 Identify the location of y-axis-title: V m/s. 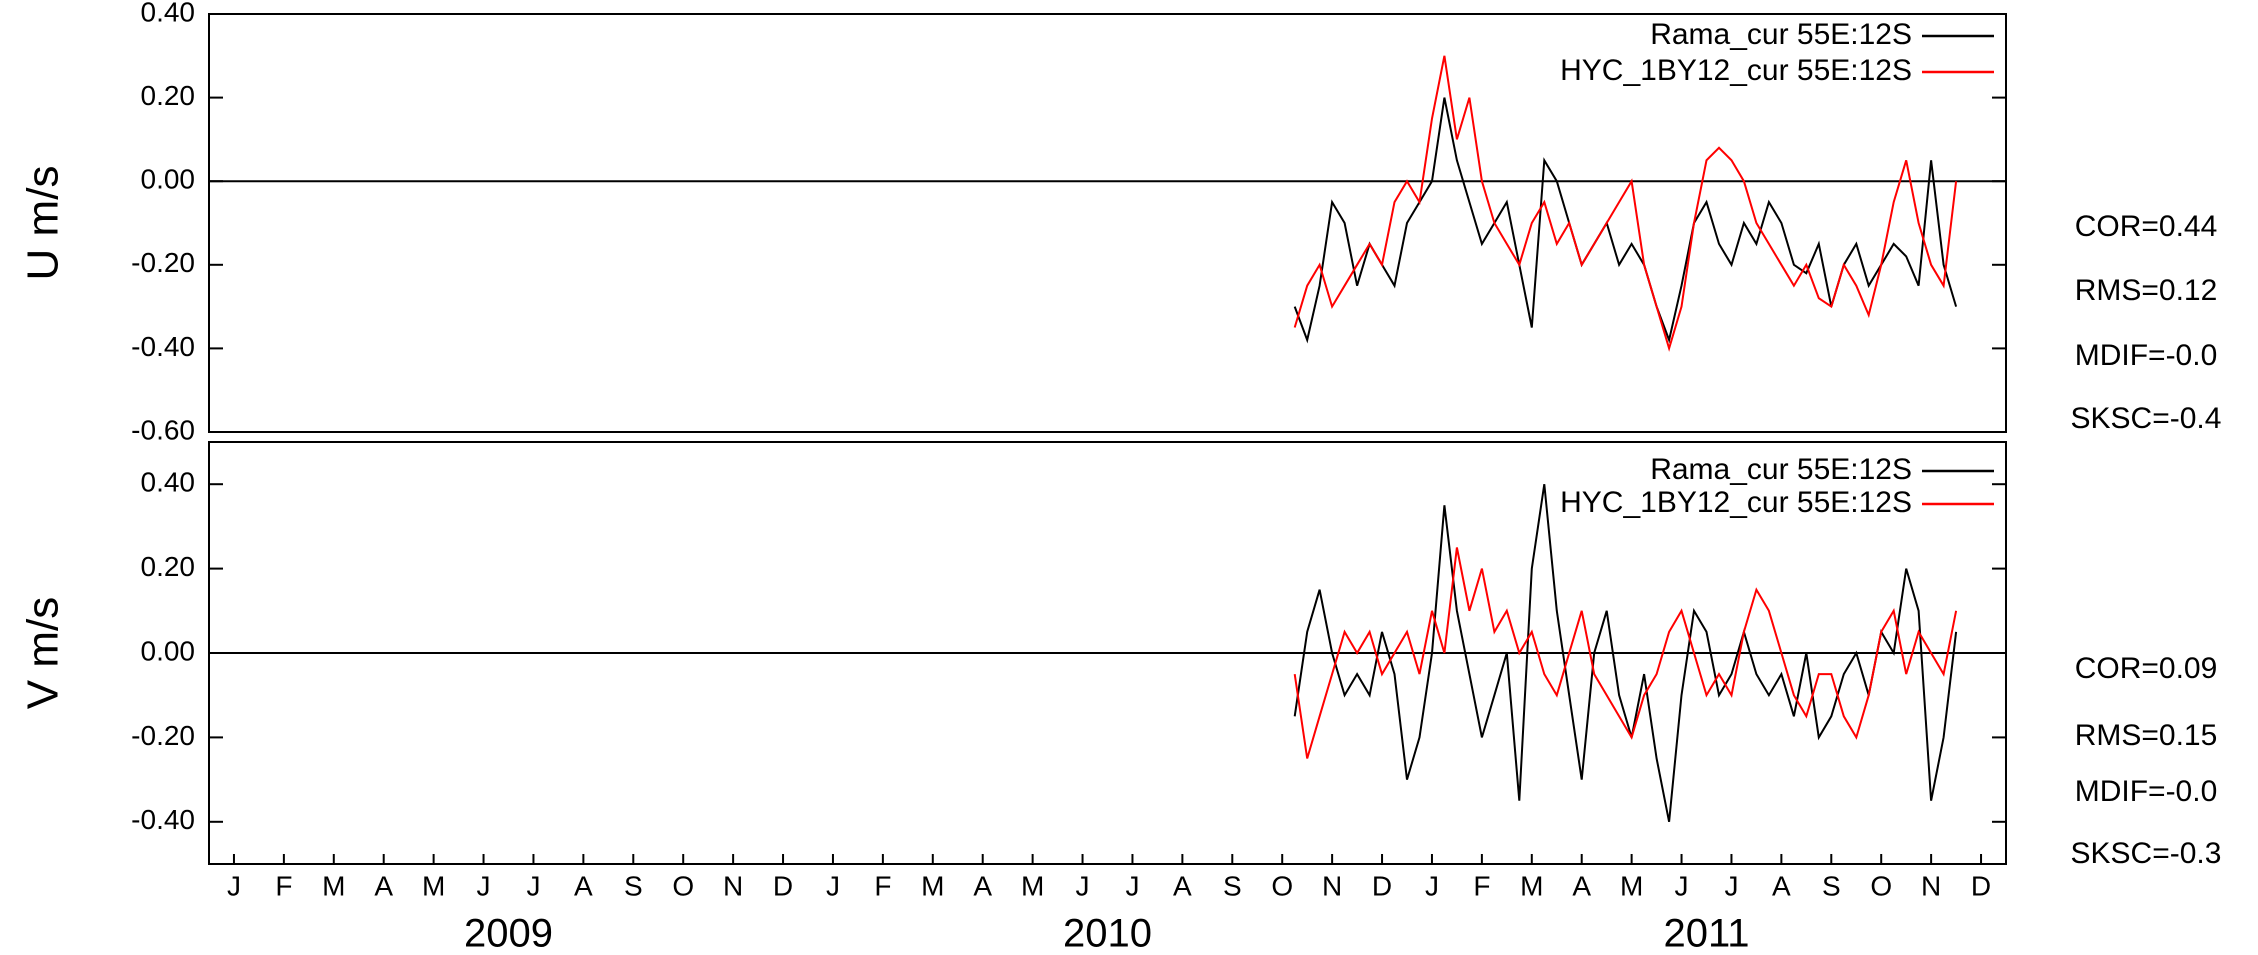
(43, 653).